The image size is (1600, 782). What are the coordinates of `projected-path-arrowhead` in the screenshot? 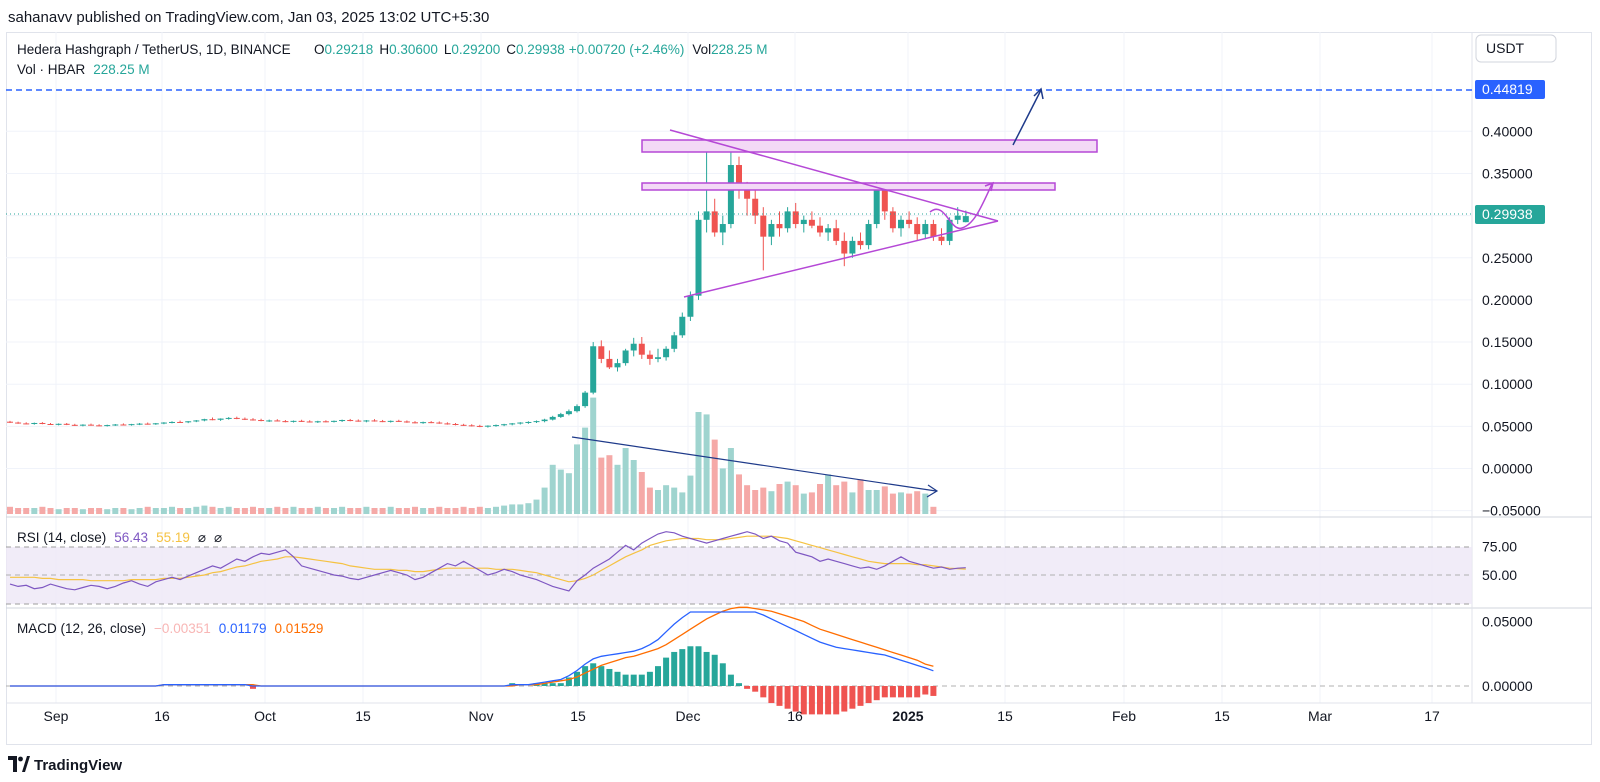 It's located at (989, 186).